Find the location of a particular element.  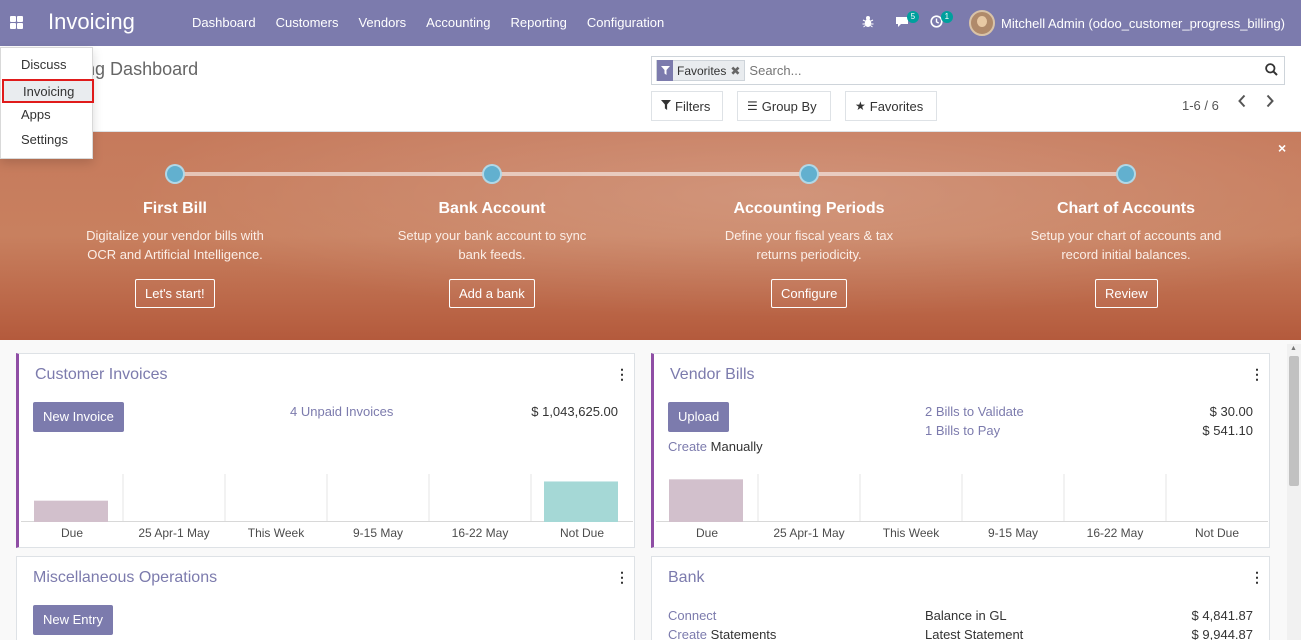

app-brand: Invoicing is located at coordinates (91, 21).